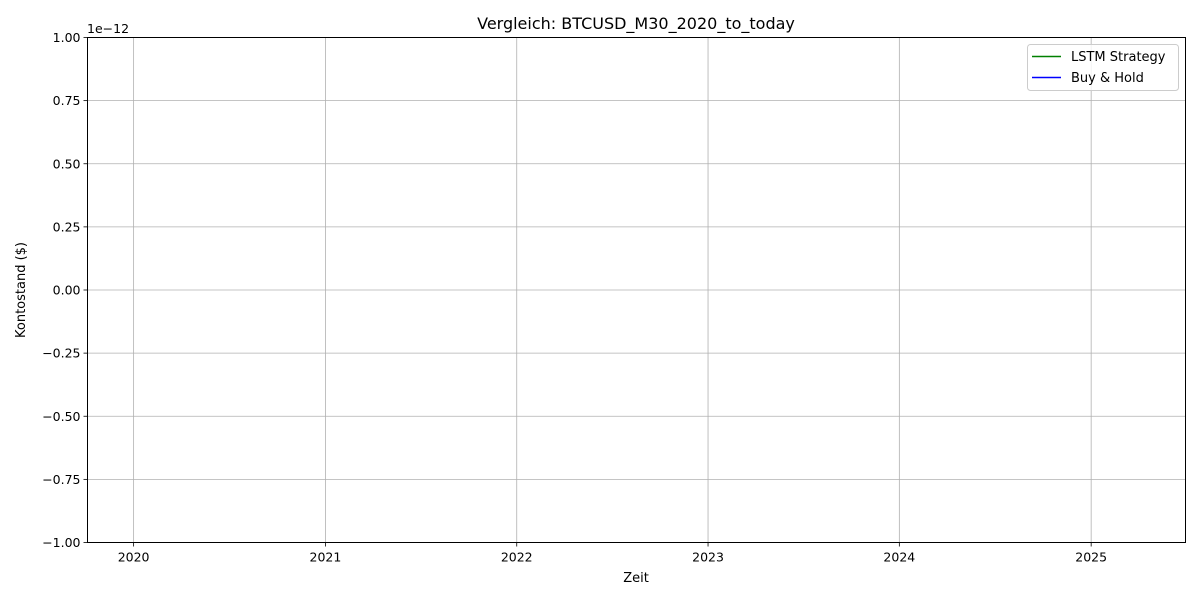  I want to click on y-axis-label: Kontostand ($), so click(21, 290).